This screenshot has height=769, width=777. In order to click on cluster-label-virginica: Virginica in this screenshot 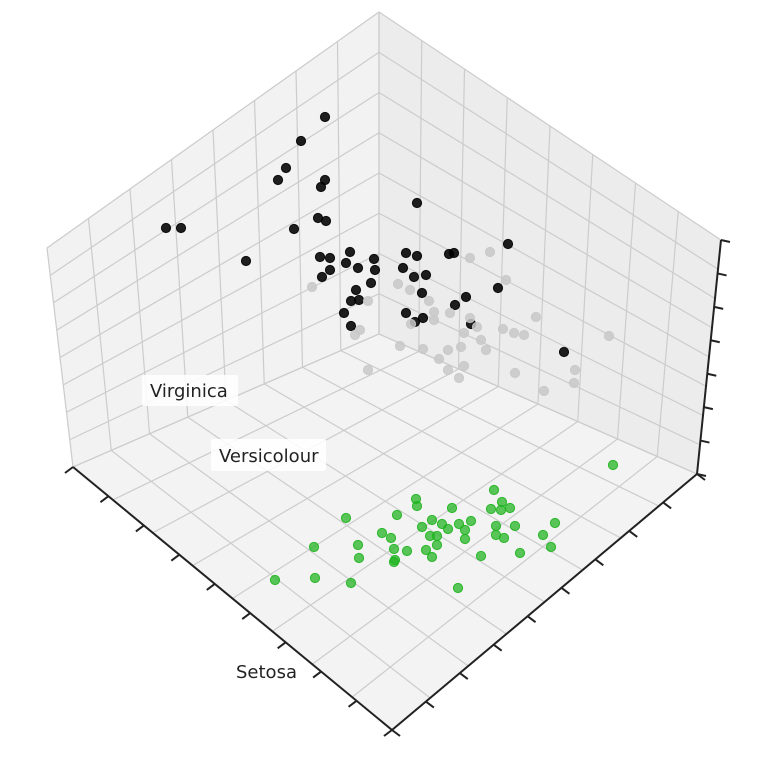, I will do `click(189, 391)`.